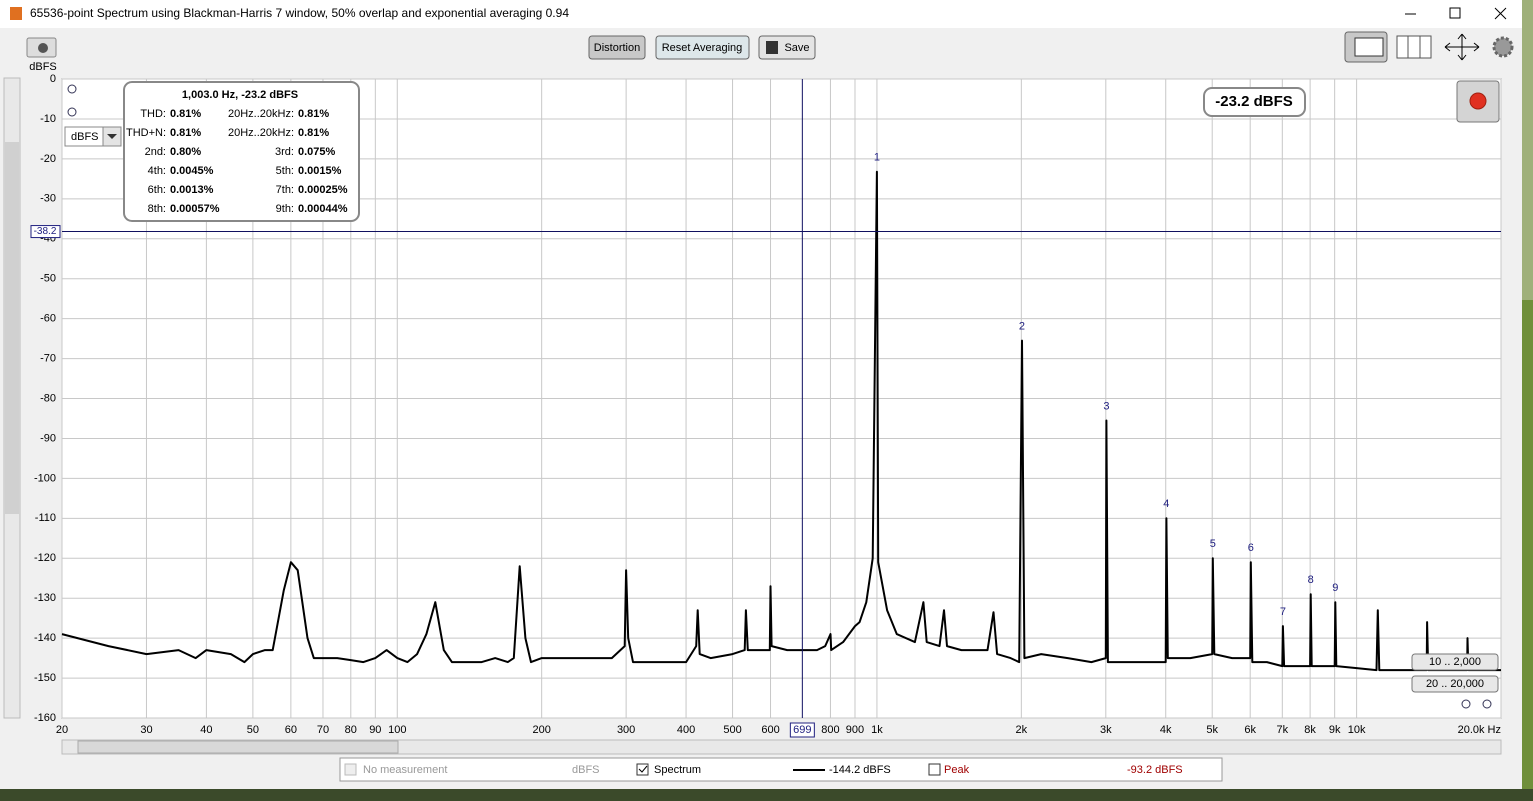 This screenshot has height=801, width=1533. Describe the element at coordinates (48, 279) in the screenshot. I see `y-tick-label: -50` at that location.